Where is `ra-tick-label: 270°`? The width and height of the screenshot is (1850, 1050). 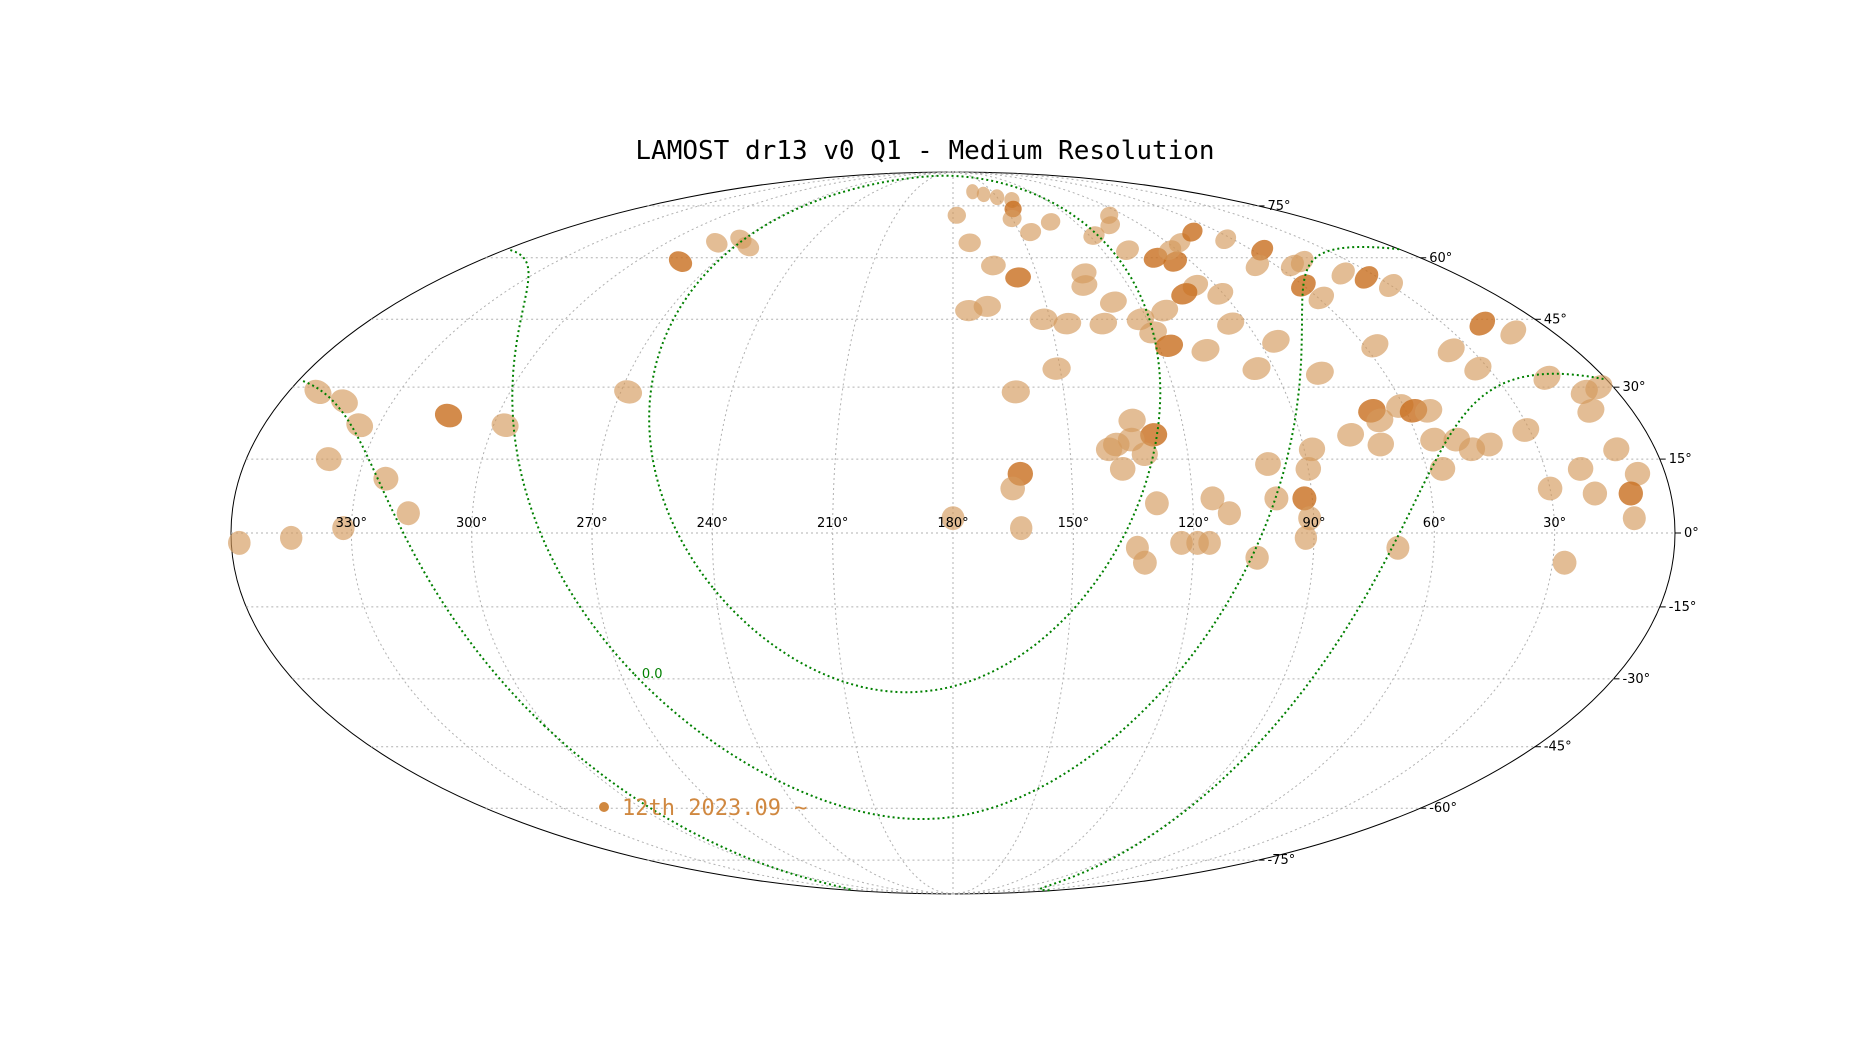
ra-tick-label: 270° is located at coordinates (591, 523).